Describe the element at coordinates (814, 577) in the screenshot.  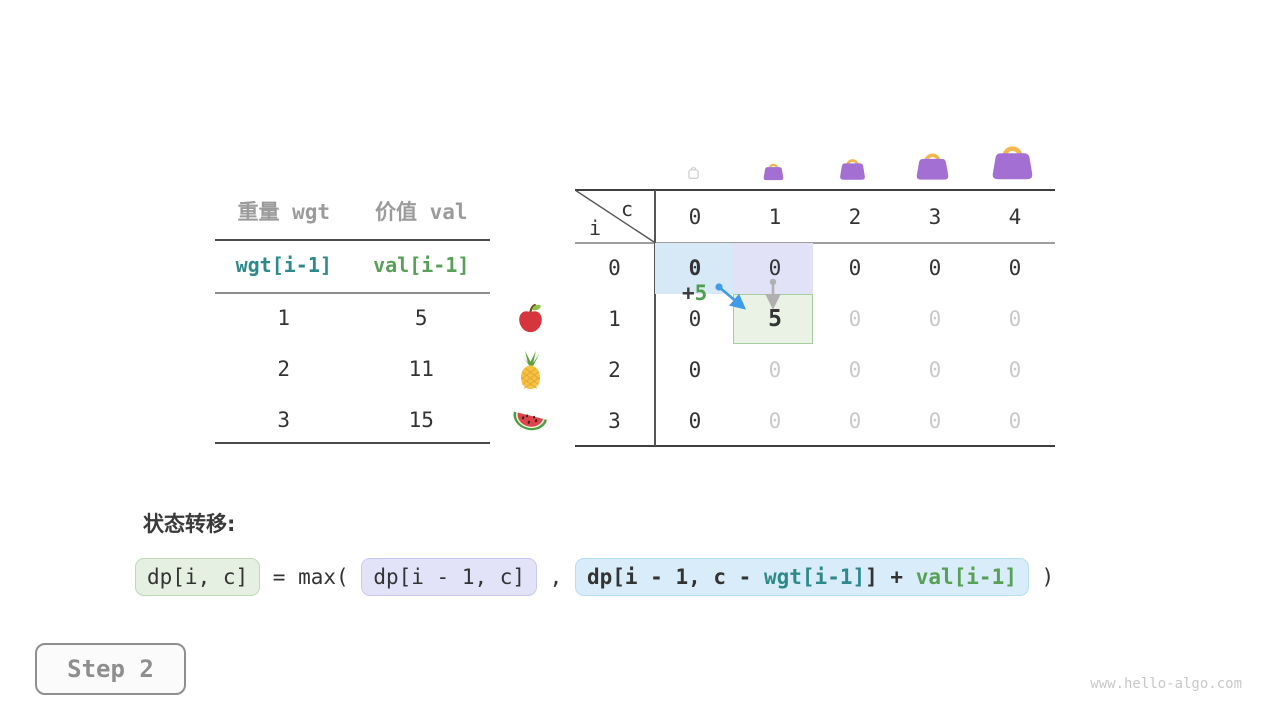
I see `formula-option2-wgt: wgt[i-1]` at that location.